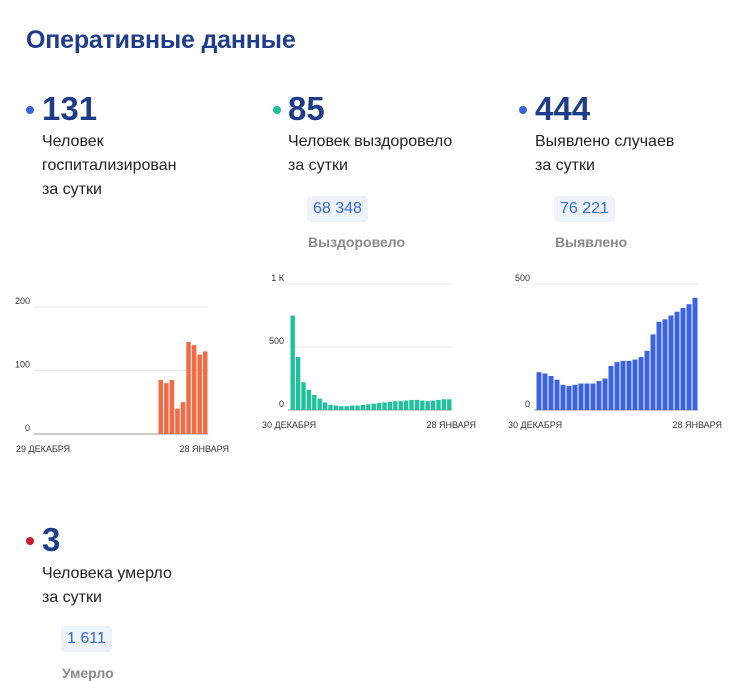 The image size is (745, 681). Describe the element at coordinates (306, 108) in the screenshot. I see `stat-value: 85` at that location.